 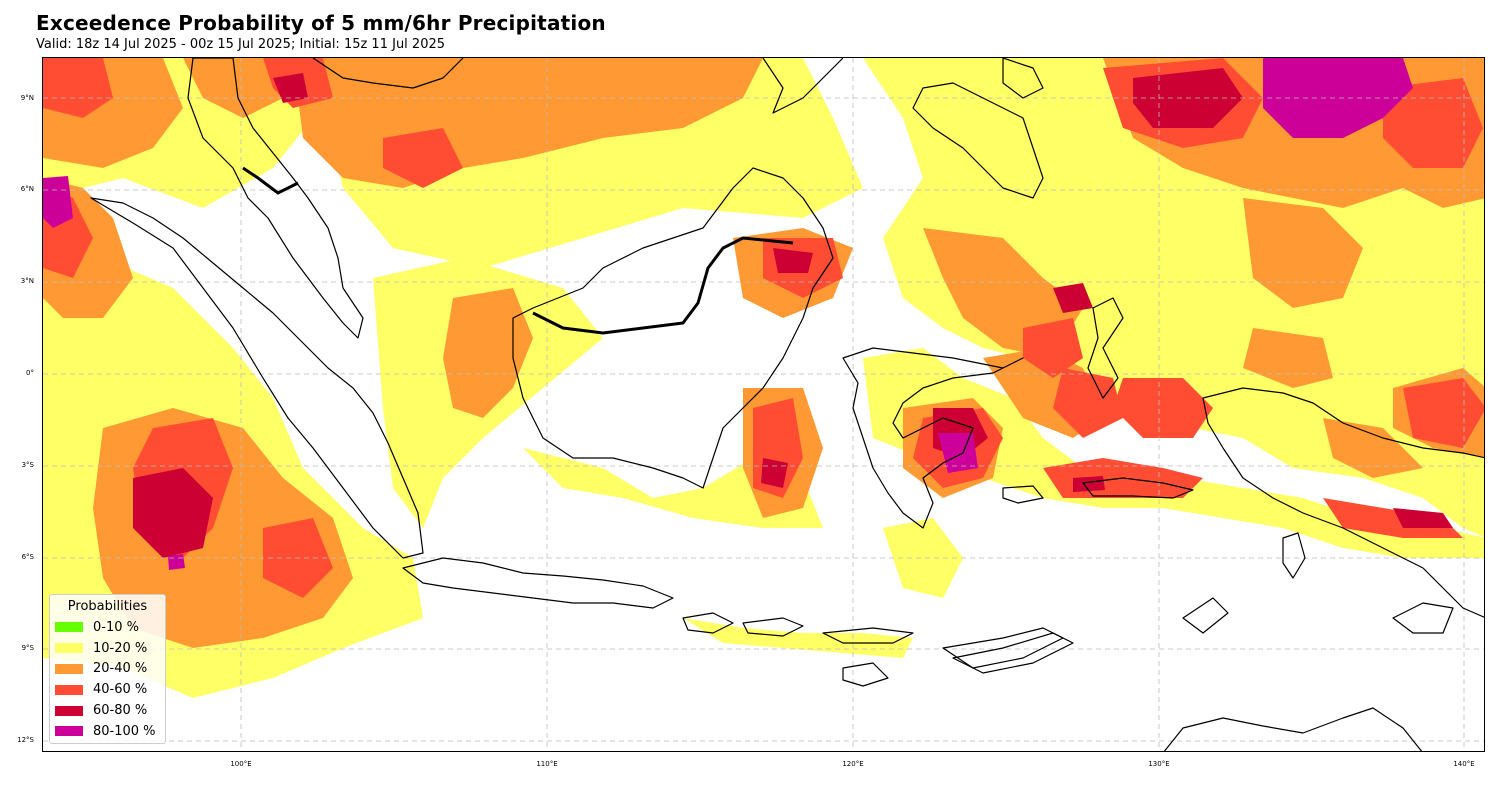 I want to click on legend-item-60-80: 60-80 %, so click(x=107, y=710).